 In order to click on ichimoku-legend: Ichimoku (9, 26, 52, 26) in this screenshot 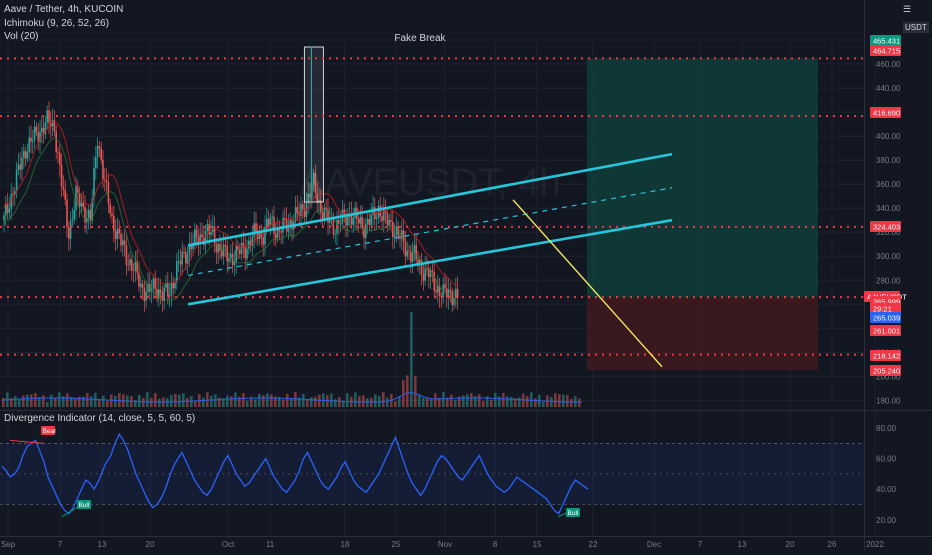, I will do `click(57, 23)`.